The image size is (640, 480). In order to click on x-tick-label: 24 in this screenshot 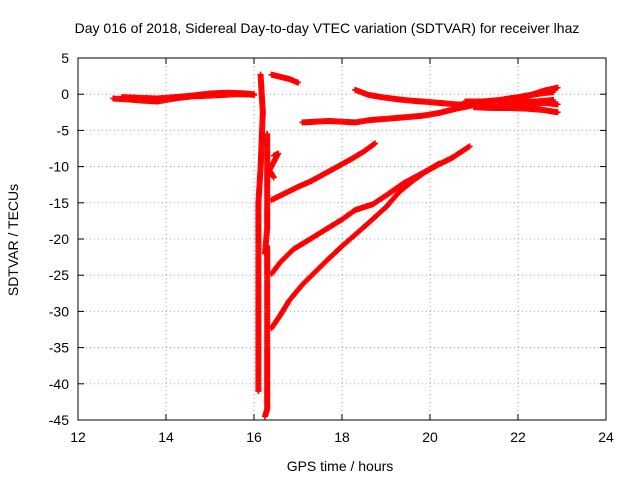, I will do `click(606, 437)`.